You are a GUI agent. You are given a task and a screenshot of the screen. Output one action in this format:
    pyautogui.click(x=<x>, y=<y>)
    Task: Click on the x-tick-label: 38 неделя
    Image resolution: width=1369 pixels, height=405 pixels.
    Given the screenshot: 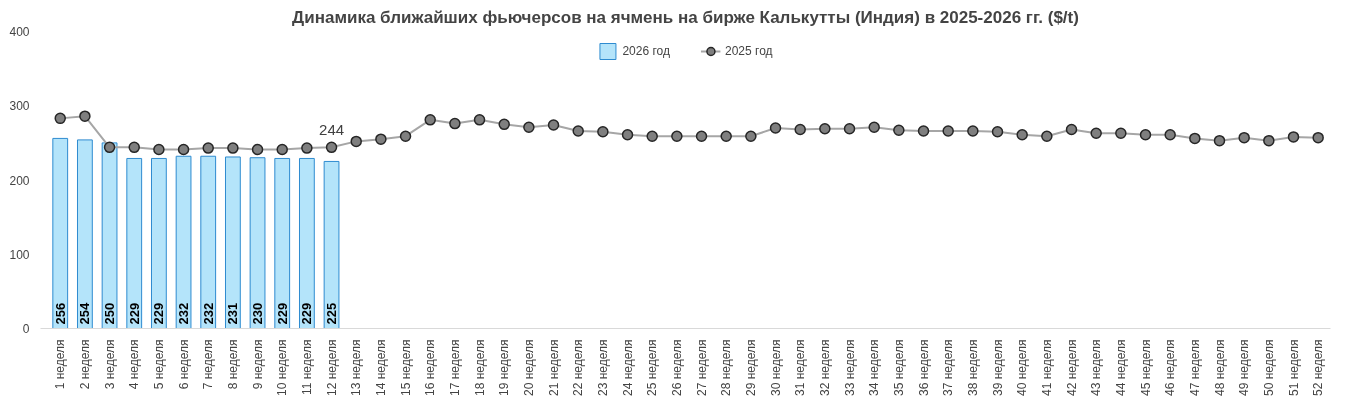 What is the action you would take?
    pyautogui.click(x=972, y=367)
    